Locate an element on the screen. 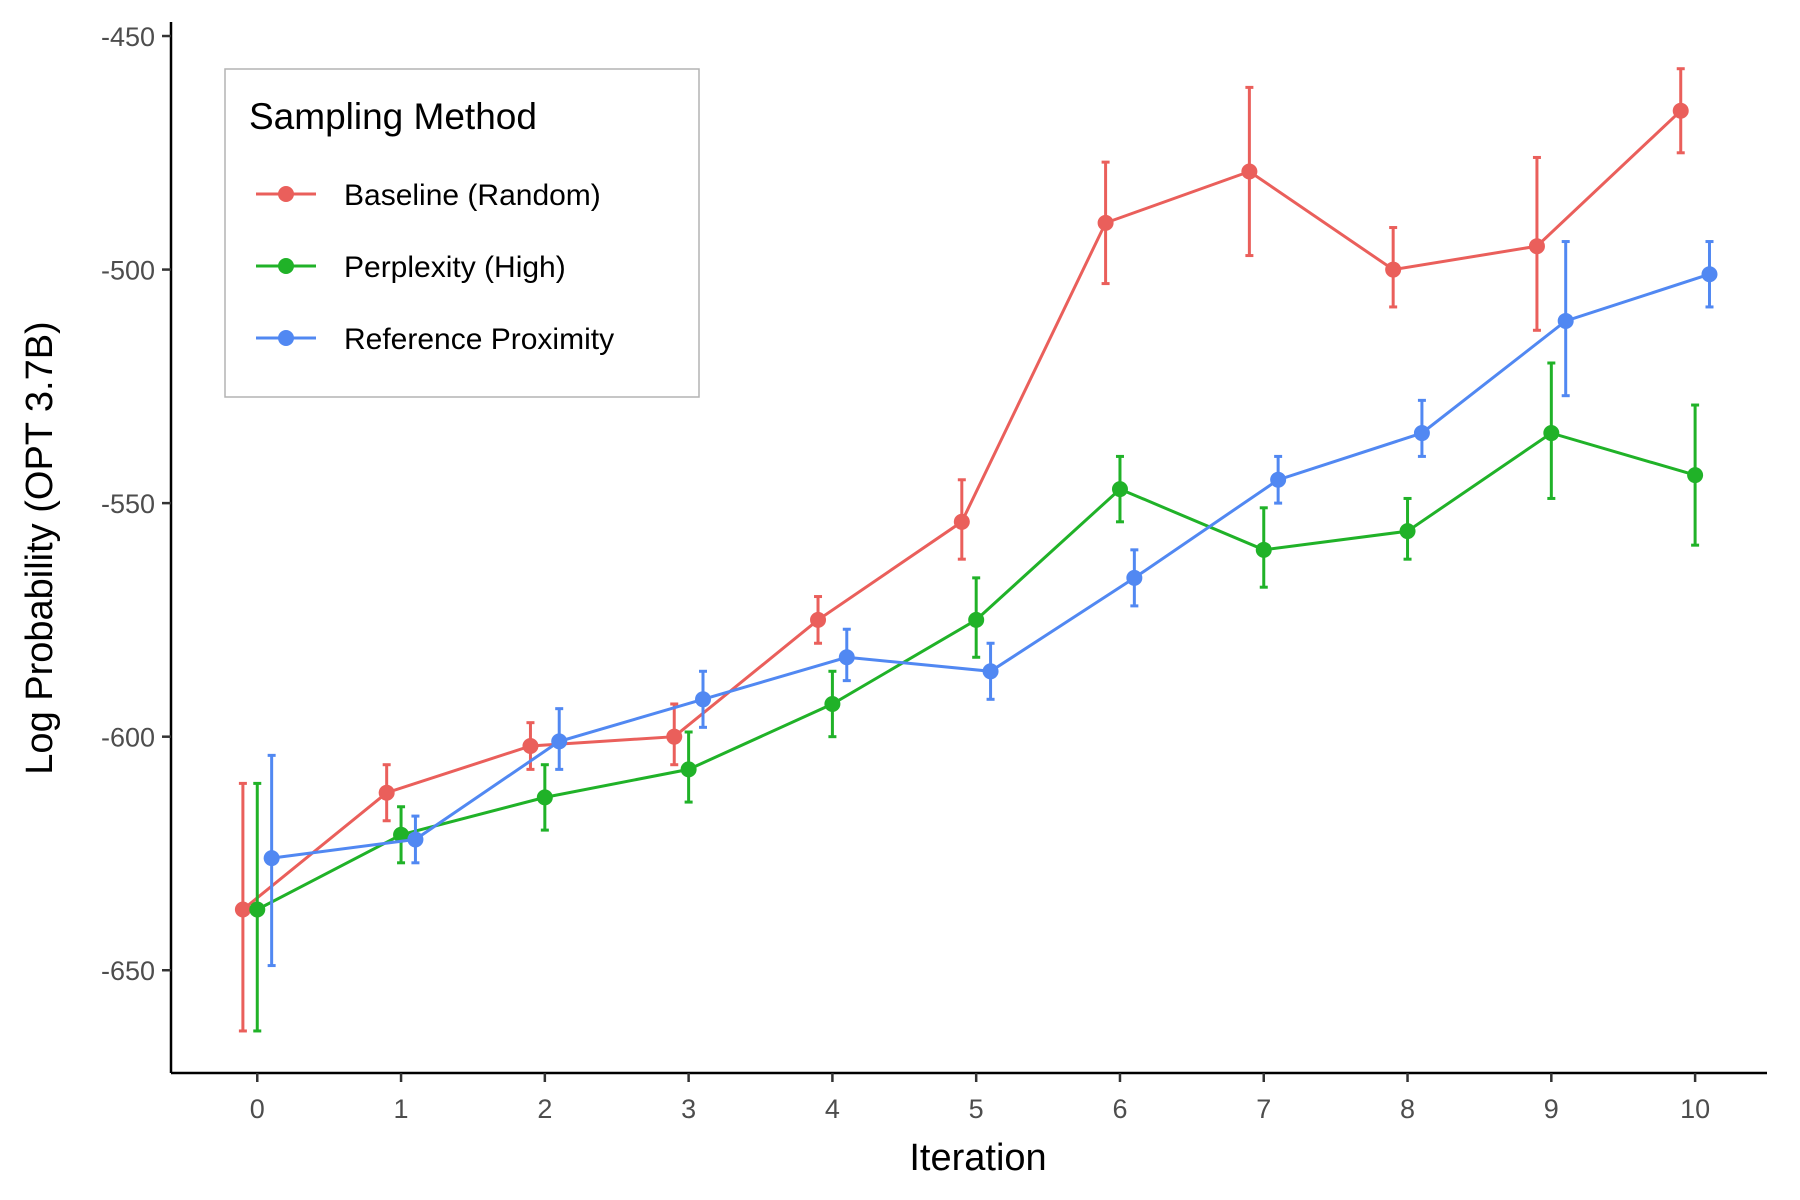 This screenshot has width=1800, height=1200. x-tick-label: 4 is located at coordinates (832, 1109).